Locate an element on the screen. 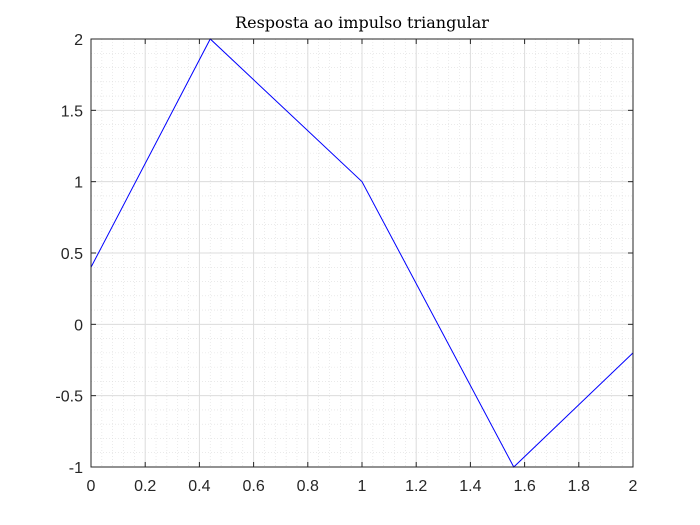 This screenshot has width=700, height=525. y-tick-label: 1.5 is located at coordinates (72, 111).